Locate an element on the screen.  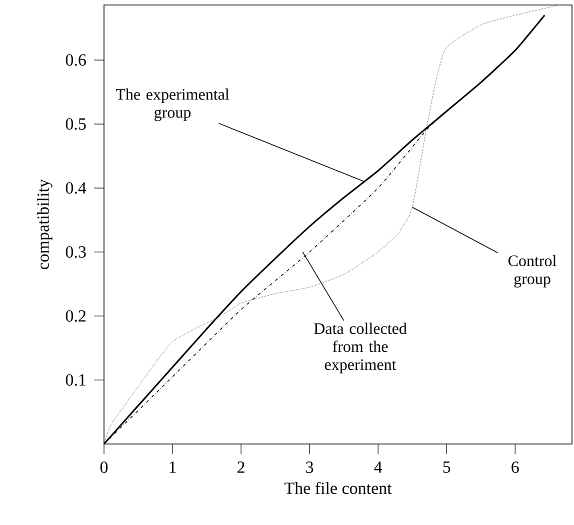
y-tick-label: 0.3 is located at coordinates (76, 252).